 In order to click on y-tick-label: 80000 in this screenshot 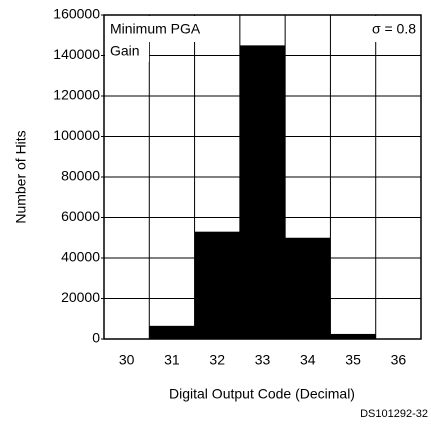, I will do `click(80, 176)`.